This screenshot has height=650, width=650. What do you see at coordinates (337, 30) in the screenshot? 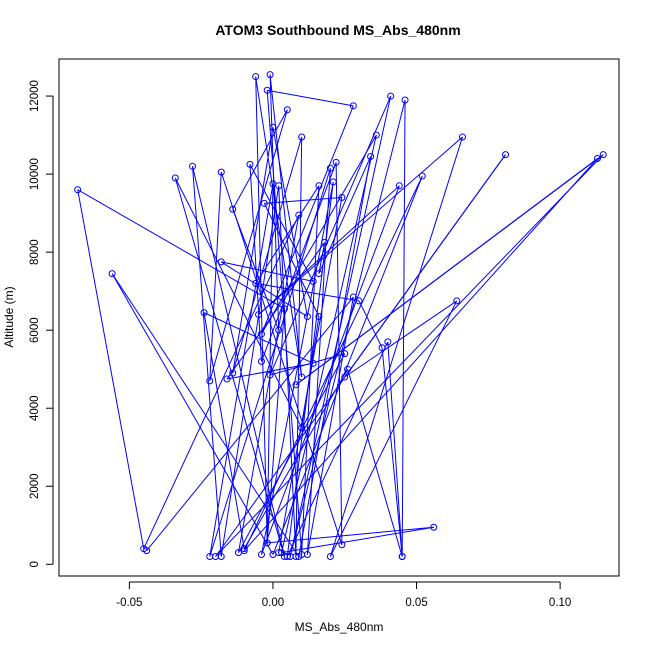
I see `chart-title: ATOM3 Southbound MS_Abs_480nm` at bounding box center [337, 30].